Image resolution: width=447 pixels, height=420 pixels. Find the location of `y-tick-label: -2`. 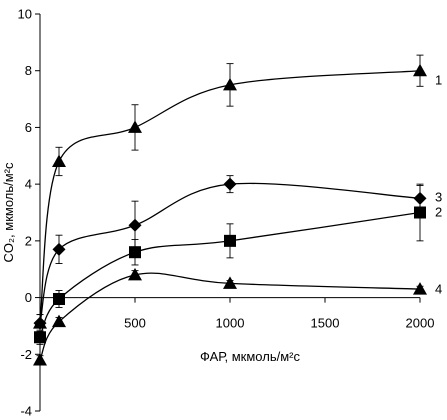

y-tick-label: -2 is located at coordinates (26, 354).